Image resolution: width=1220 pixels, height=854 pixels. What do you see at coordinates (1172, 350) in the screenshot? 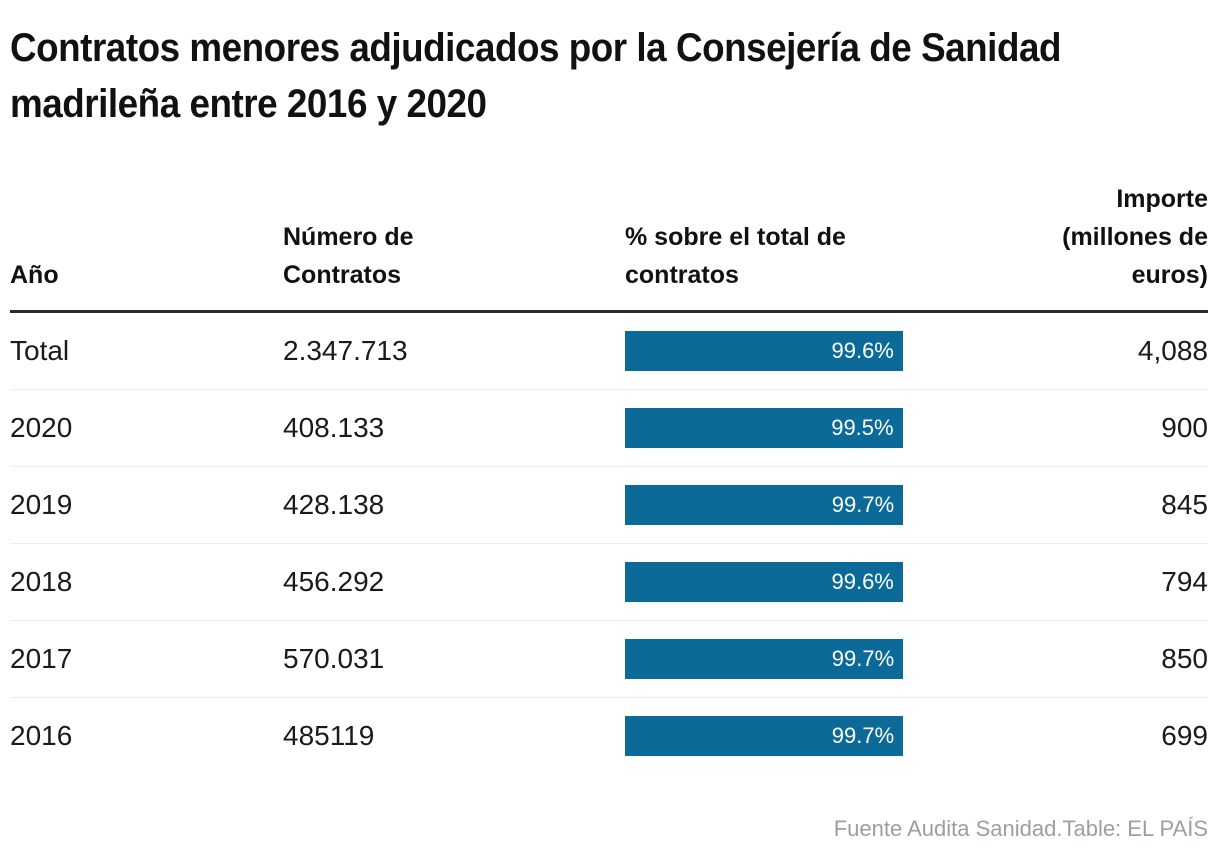
I see `amount-cell: 4,088` at bounding box center [1172, 350].